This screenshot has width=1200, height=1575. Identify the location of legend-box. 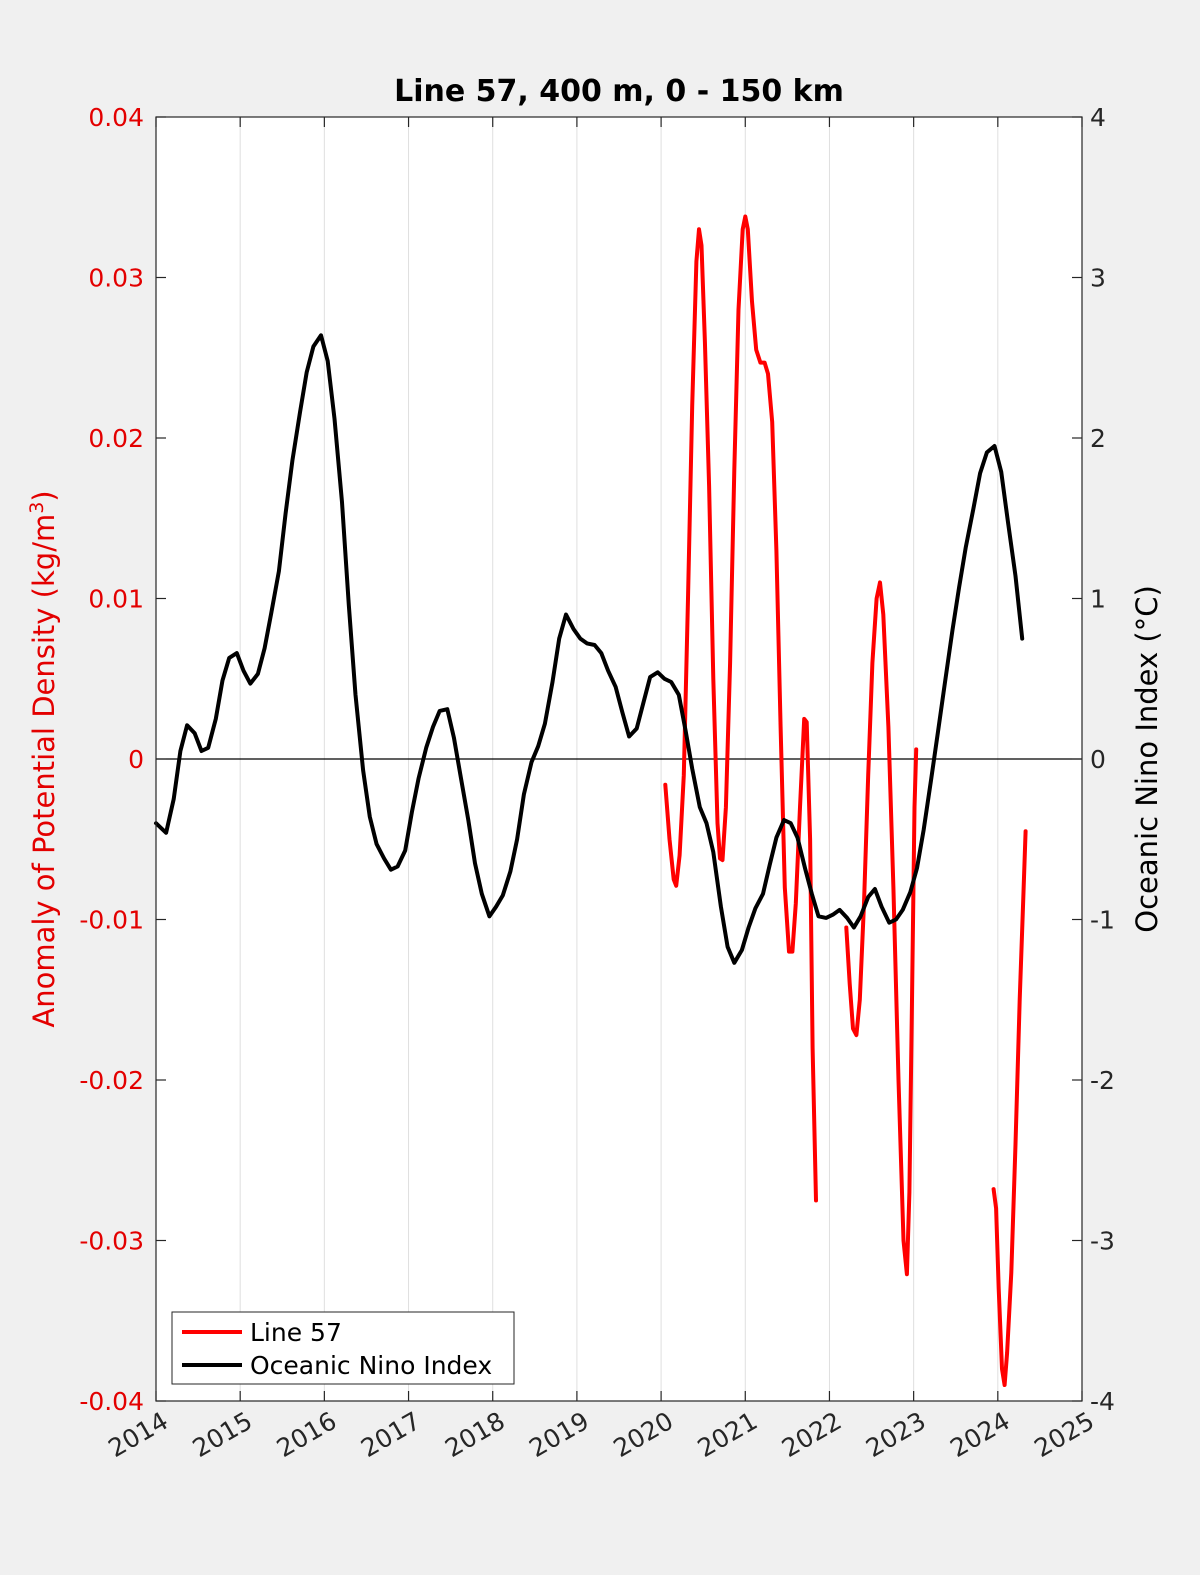
(343, 1348).